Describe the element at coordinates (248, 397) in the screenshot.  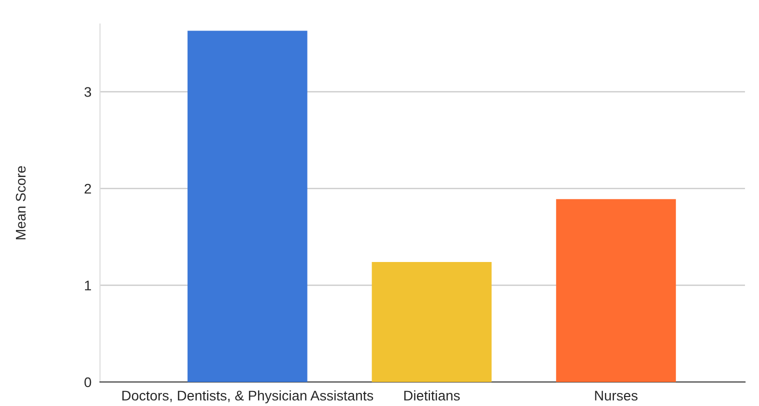
I see `x-tick-label: Doctors, Dentists, & Physician Assistants` at that location.